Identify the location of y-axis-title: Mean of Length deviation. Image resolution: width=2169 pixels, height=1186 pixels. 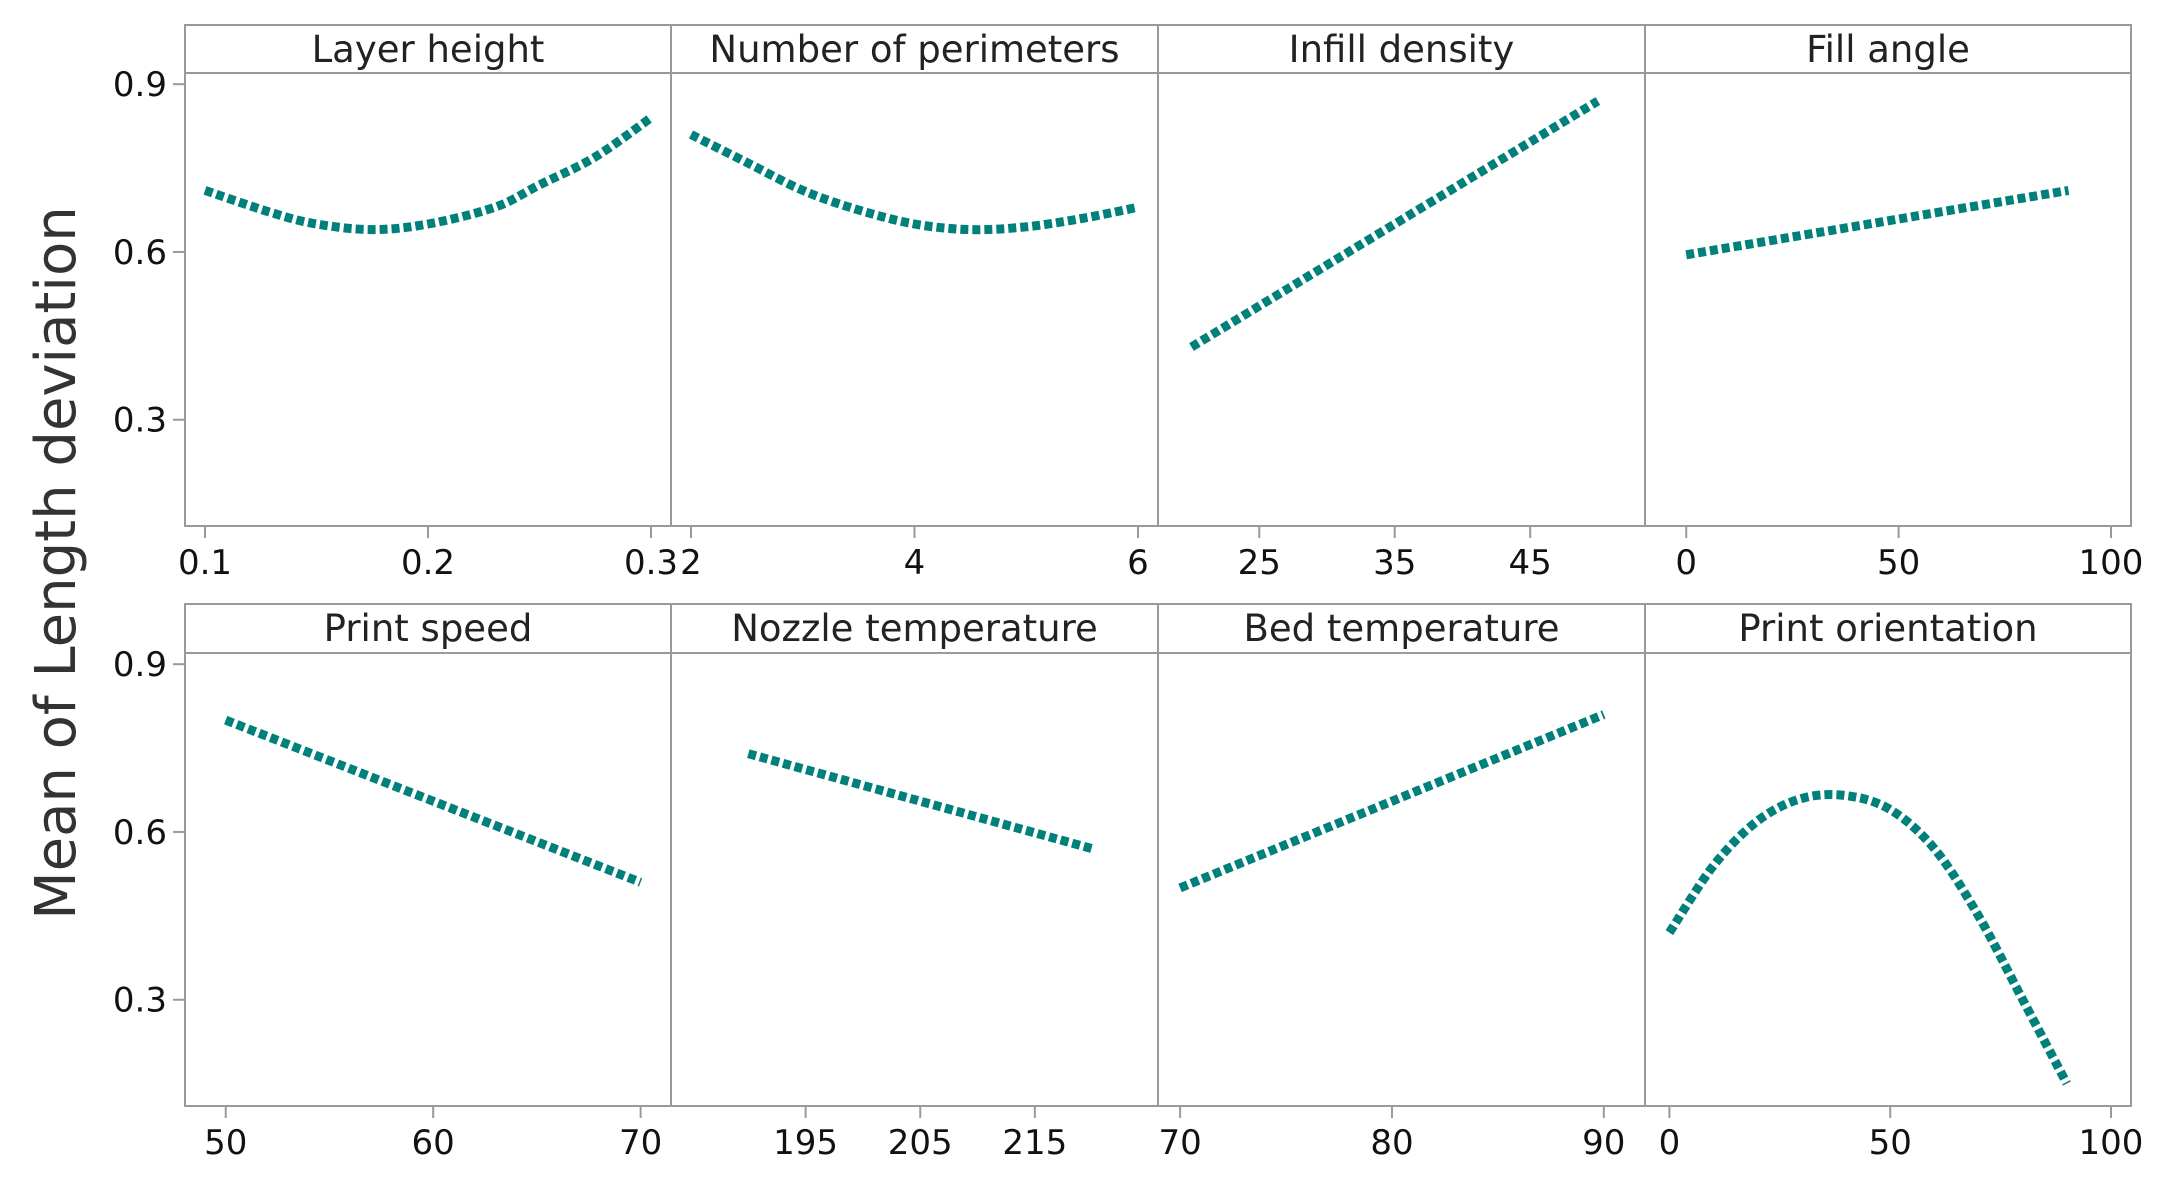
(56, 562).